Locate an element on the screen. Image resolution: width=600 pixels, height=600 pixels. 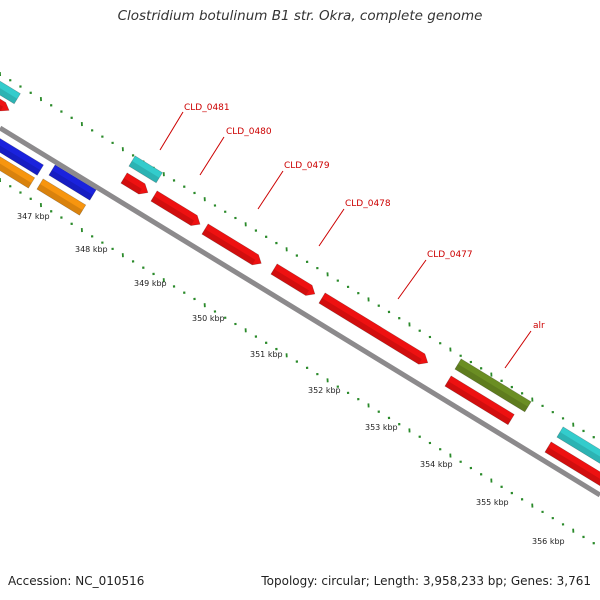
gene-label-cld-0481: CLD_0481 is located at coordinates (207, 108).